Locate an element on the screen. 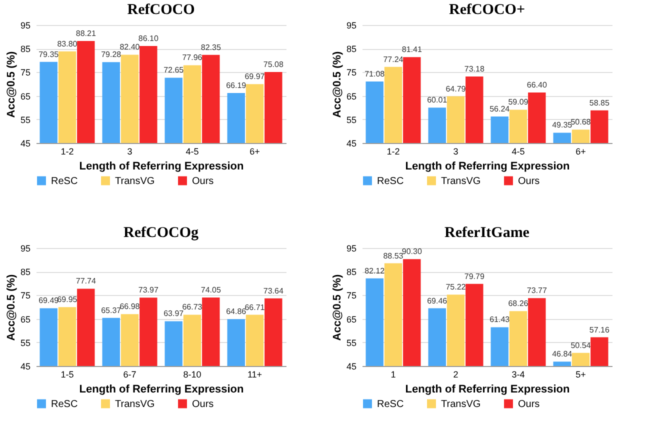 This screenshot has width=652, height=447. data-label: 90.30 is located at coordinates (412, 251).